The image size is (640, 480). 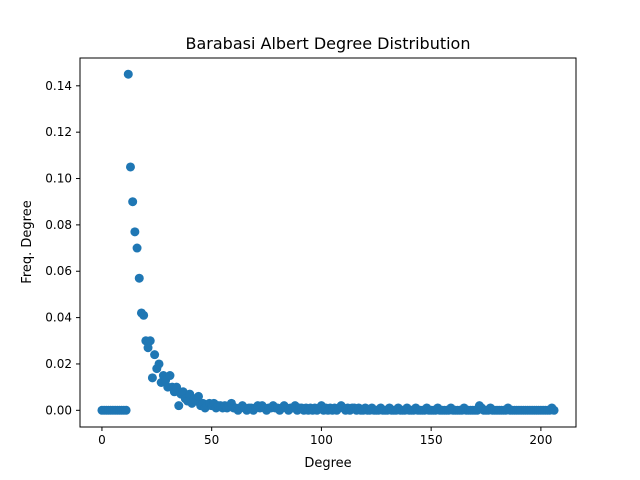 I want to click on y-tick-label: 0.02, so click(x=58, y=364).